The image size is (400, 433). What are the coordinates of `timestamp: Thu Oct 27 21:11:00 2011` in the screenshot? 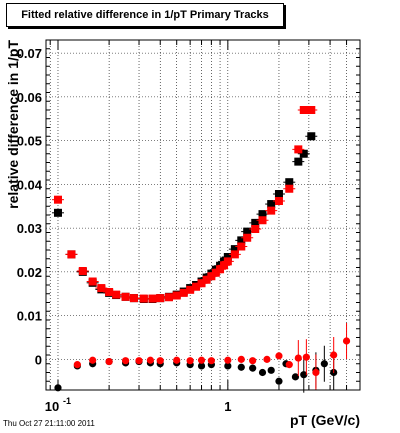 It's located at (49, 423).